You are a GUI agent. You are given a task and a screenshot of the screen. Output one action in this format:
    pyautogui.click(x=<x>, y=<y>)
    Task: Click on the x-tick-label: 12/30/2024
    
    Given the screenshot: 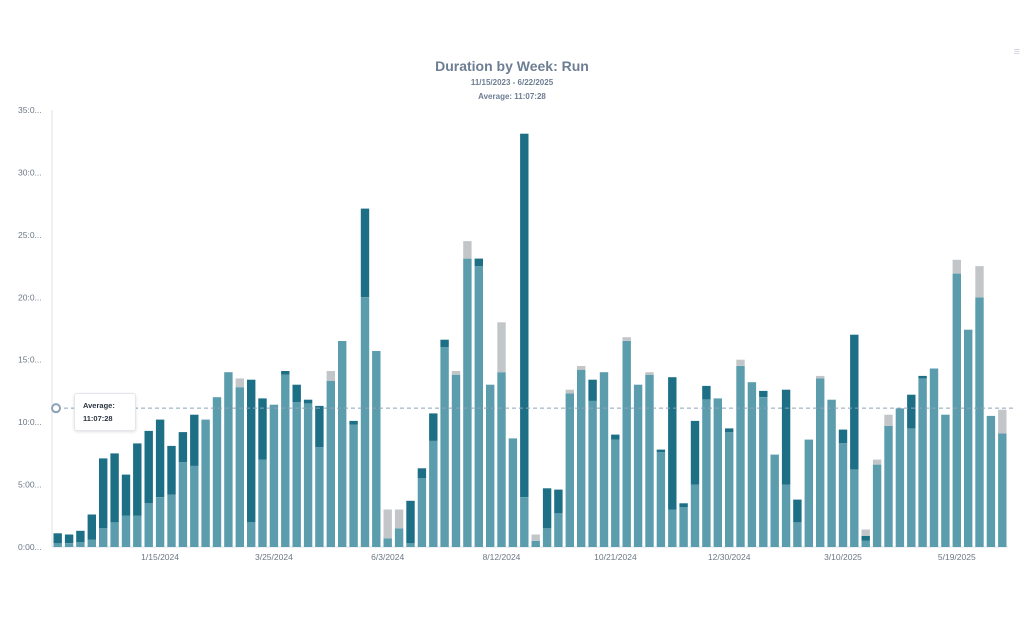 What is the action you would take?
    pyautogui.click(x=729, y=557)
    